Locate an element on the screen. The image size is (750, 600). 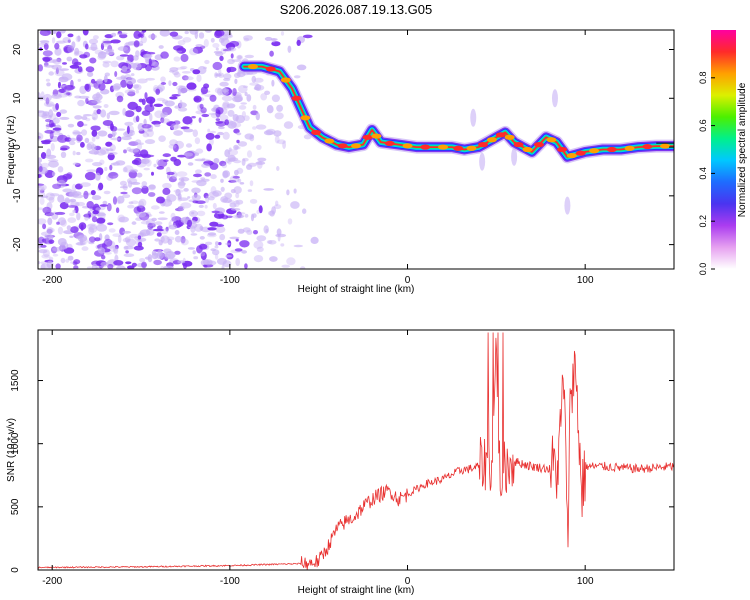
noise-streak is located at coordinates (567, 205).